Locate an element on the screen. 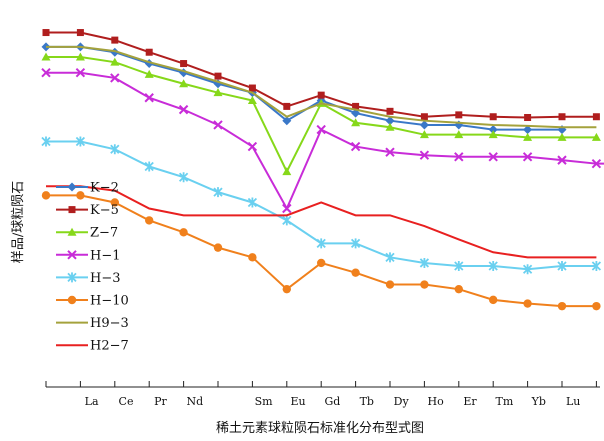 This screenshot has height=441, width=604. y-axis-title: 样品/球粒陨石 is located at coordinates (18, 222).